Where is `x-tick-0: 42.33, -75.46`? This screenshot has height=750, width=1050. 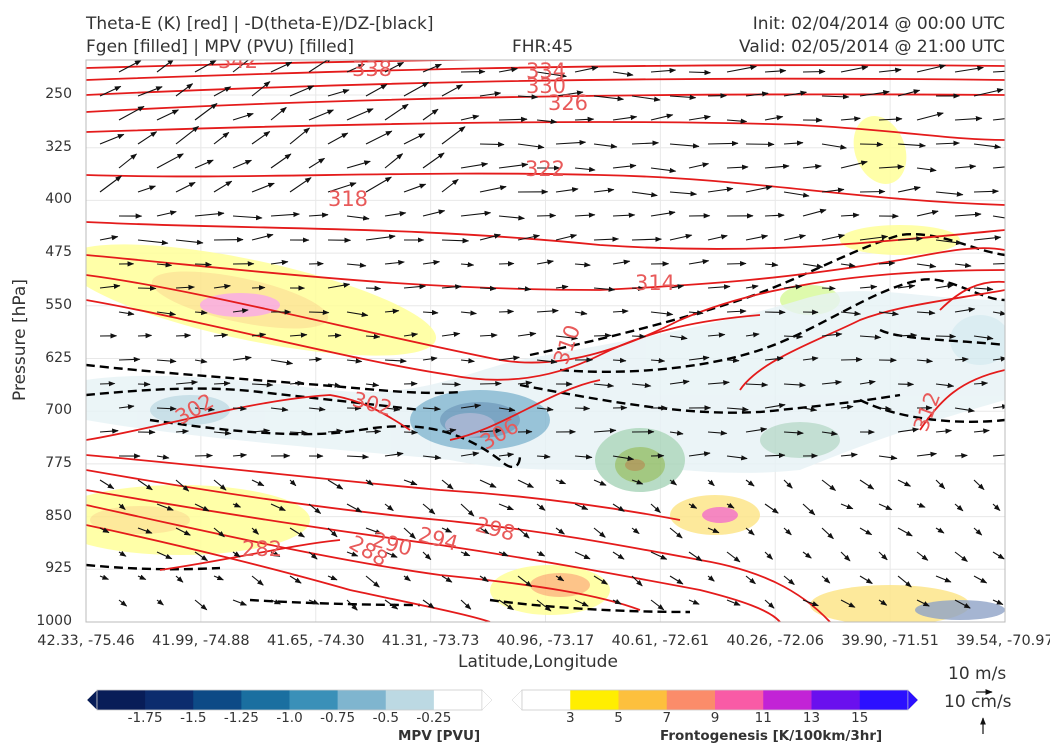 x-tick-0: 42.33, -75.46 is located at coordinates (86, 641).